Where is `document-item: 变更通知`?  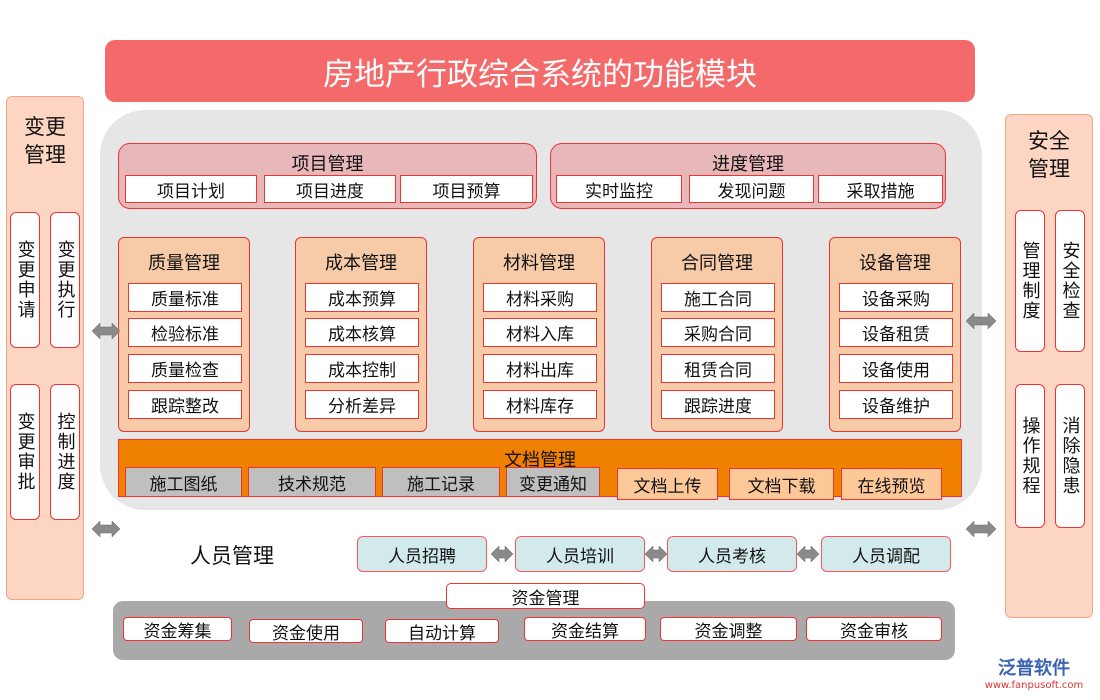 document-item: 变更通知 is located at coordinates (553, 482).